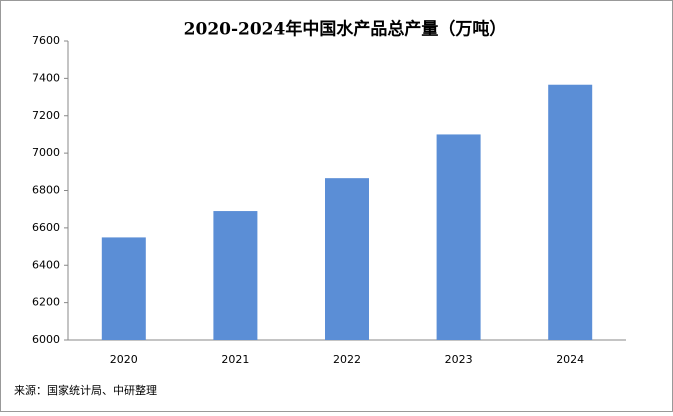  What do you see at coordinates (85, 390) in the screenshot?
I see `source-note: 来源：国家统计局、中研整理` at bounding box center [85, 390].